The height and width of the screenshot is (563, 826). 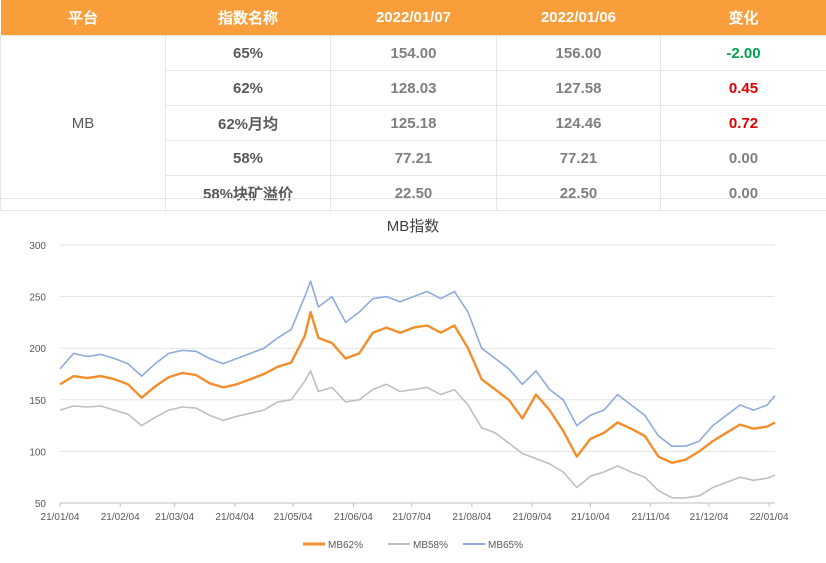 I want to click on value-cell-date-1: 128.03, so click(x=414, y=88).